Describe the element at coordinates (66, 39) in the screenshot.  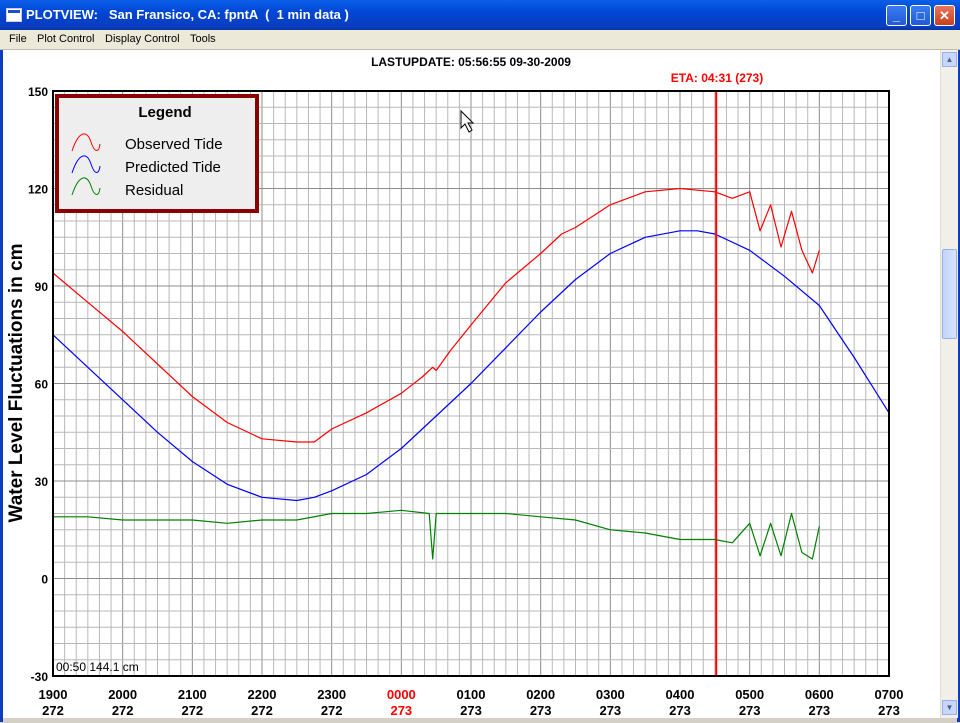
I see `menu-plot-control: Plot Control` at that location.